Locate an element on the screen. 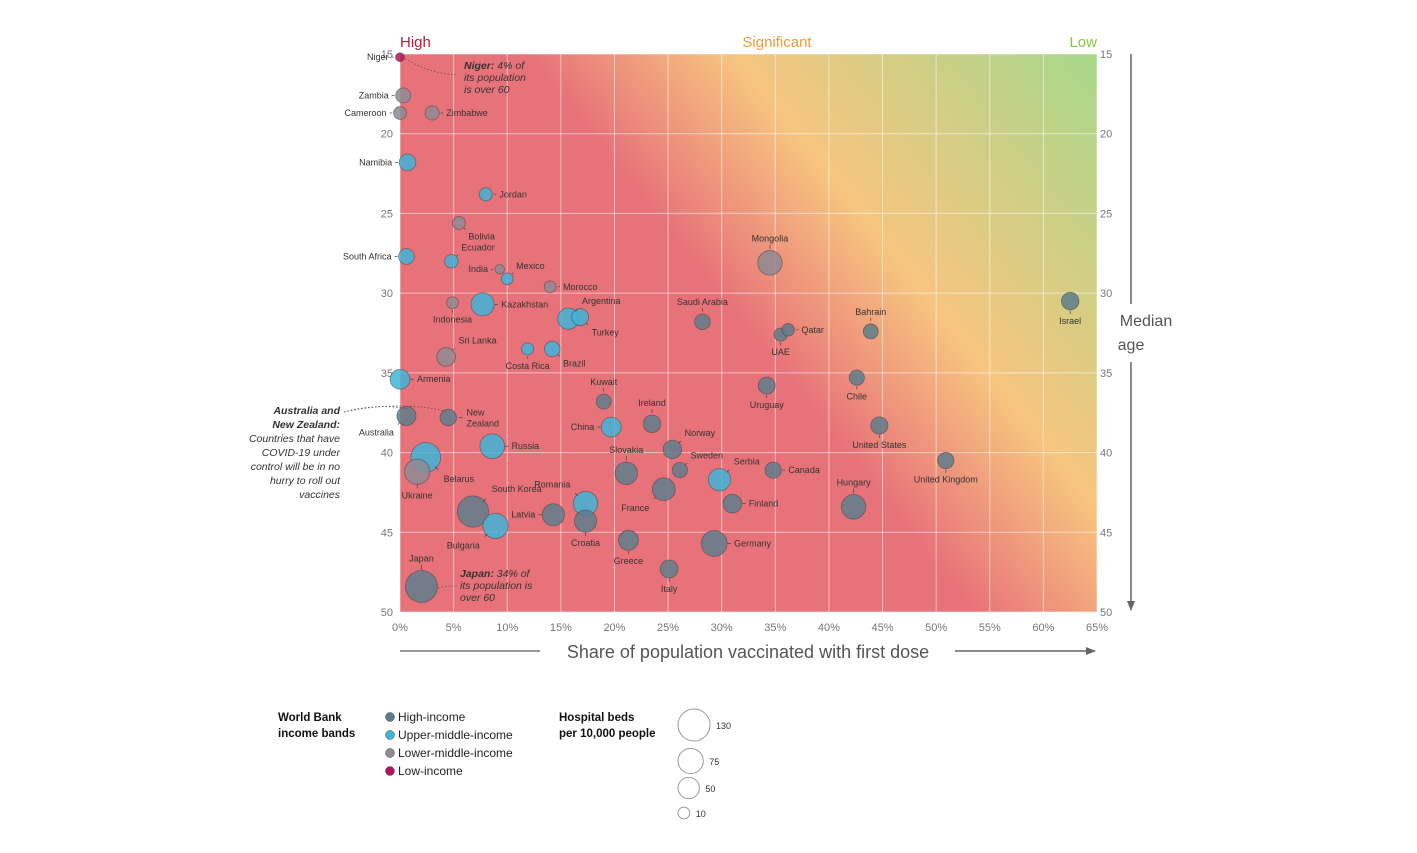  country-label-turkey: Turkey is located at coordinates (606, 333).